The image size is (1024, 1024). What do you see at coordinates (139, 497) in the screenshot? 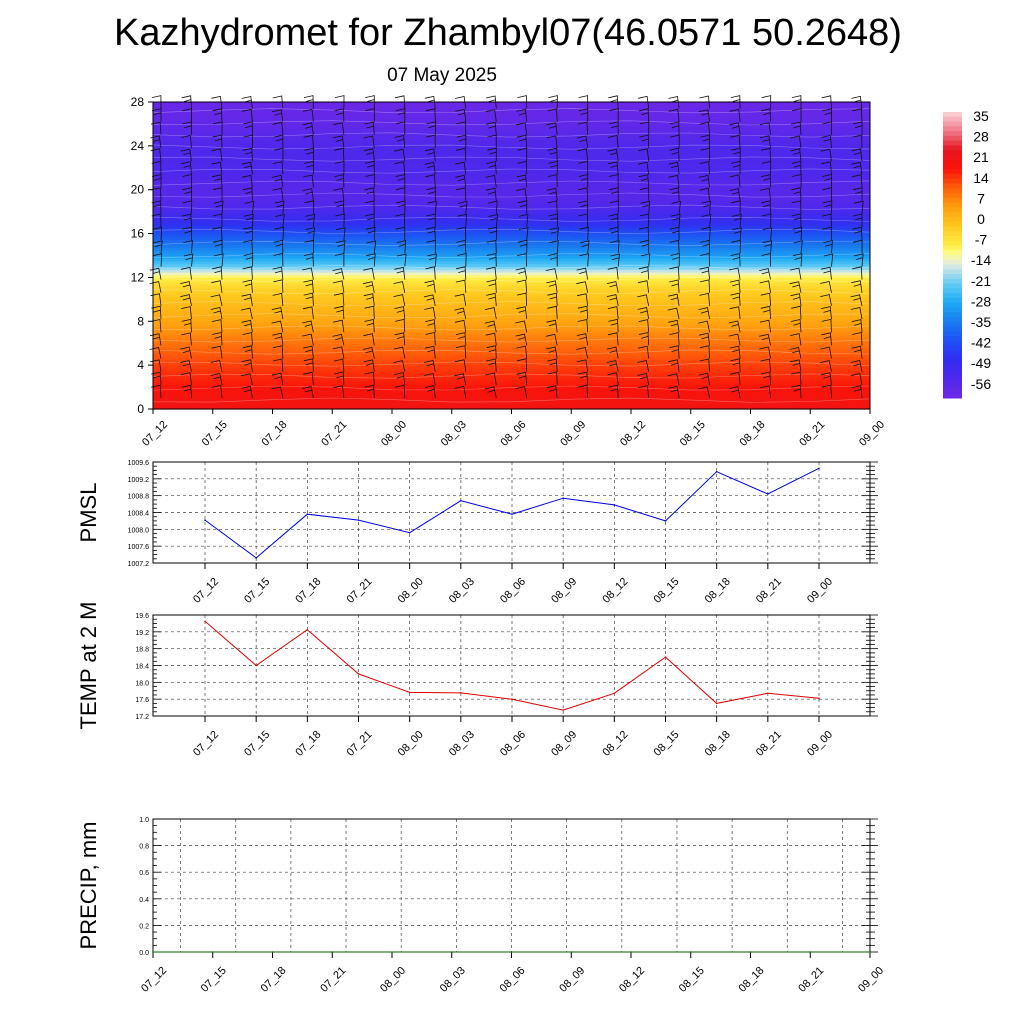
I see `ytick-label: 1008.8` at bounding box center [139, 497].